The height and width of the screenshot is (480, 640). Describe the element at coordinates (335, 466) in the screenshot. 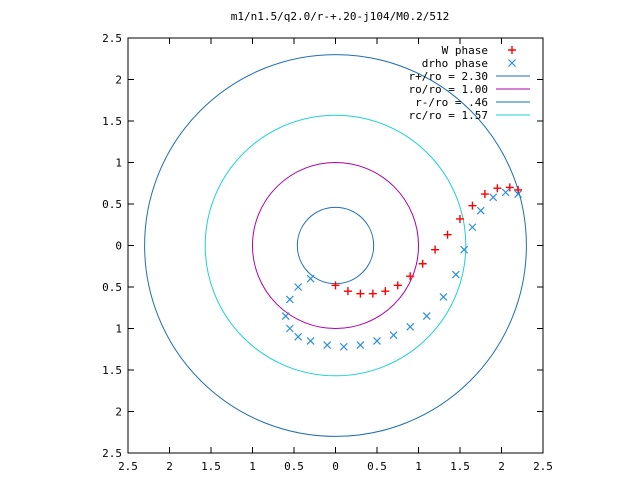

I see `x-tick-label: 0` at that location.